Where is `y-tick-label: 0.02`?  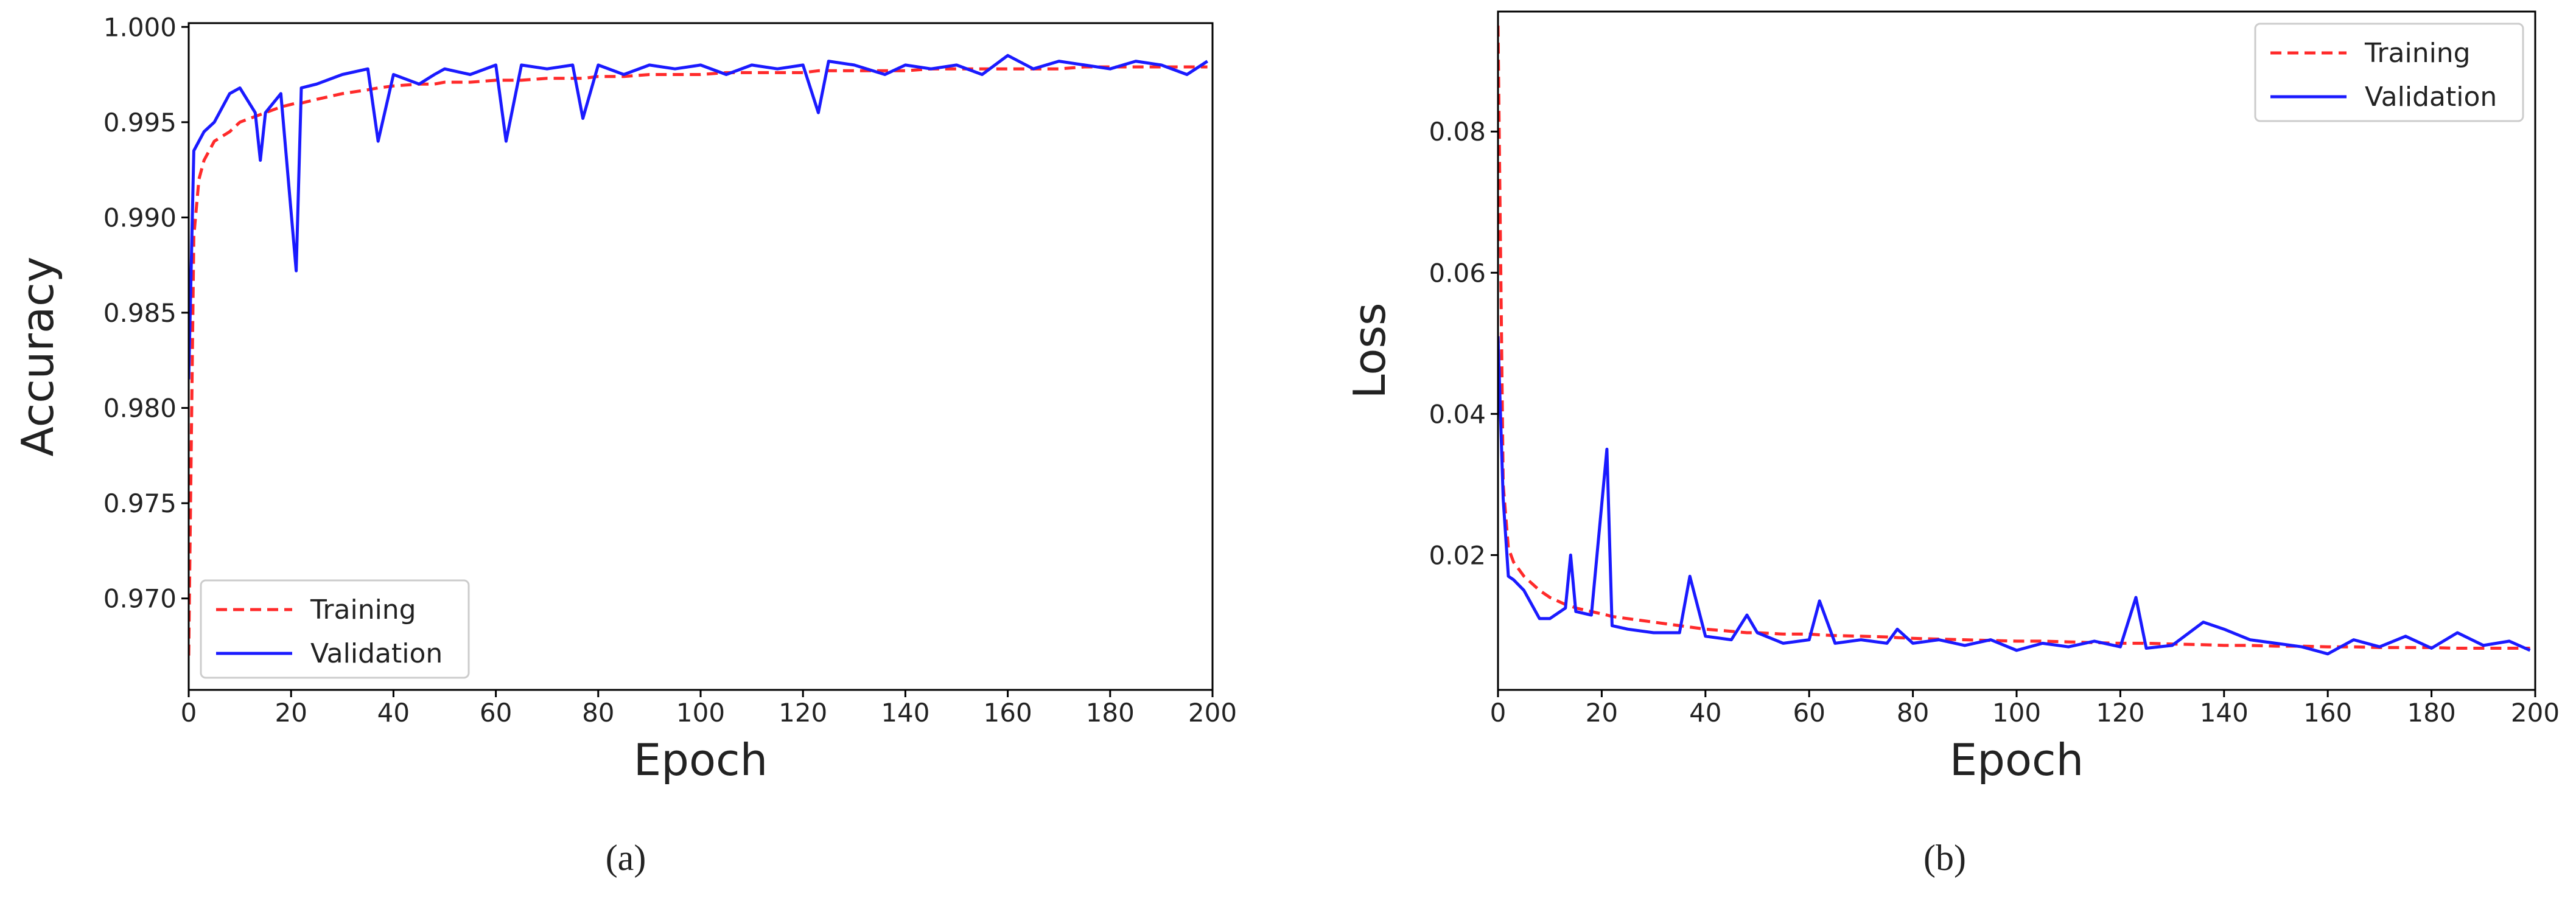 y-tick-label: 0.02 is located at coordinates (1458, 555).